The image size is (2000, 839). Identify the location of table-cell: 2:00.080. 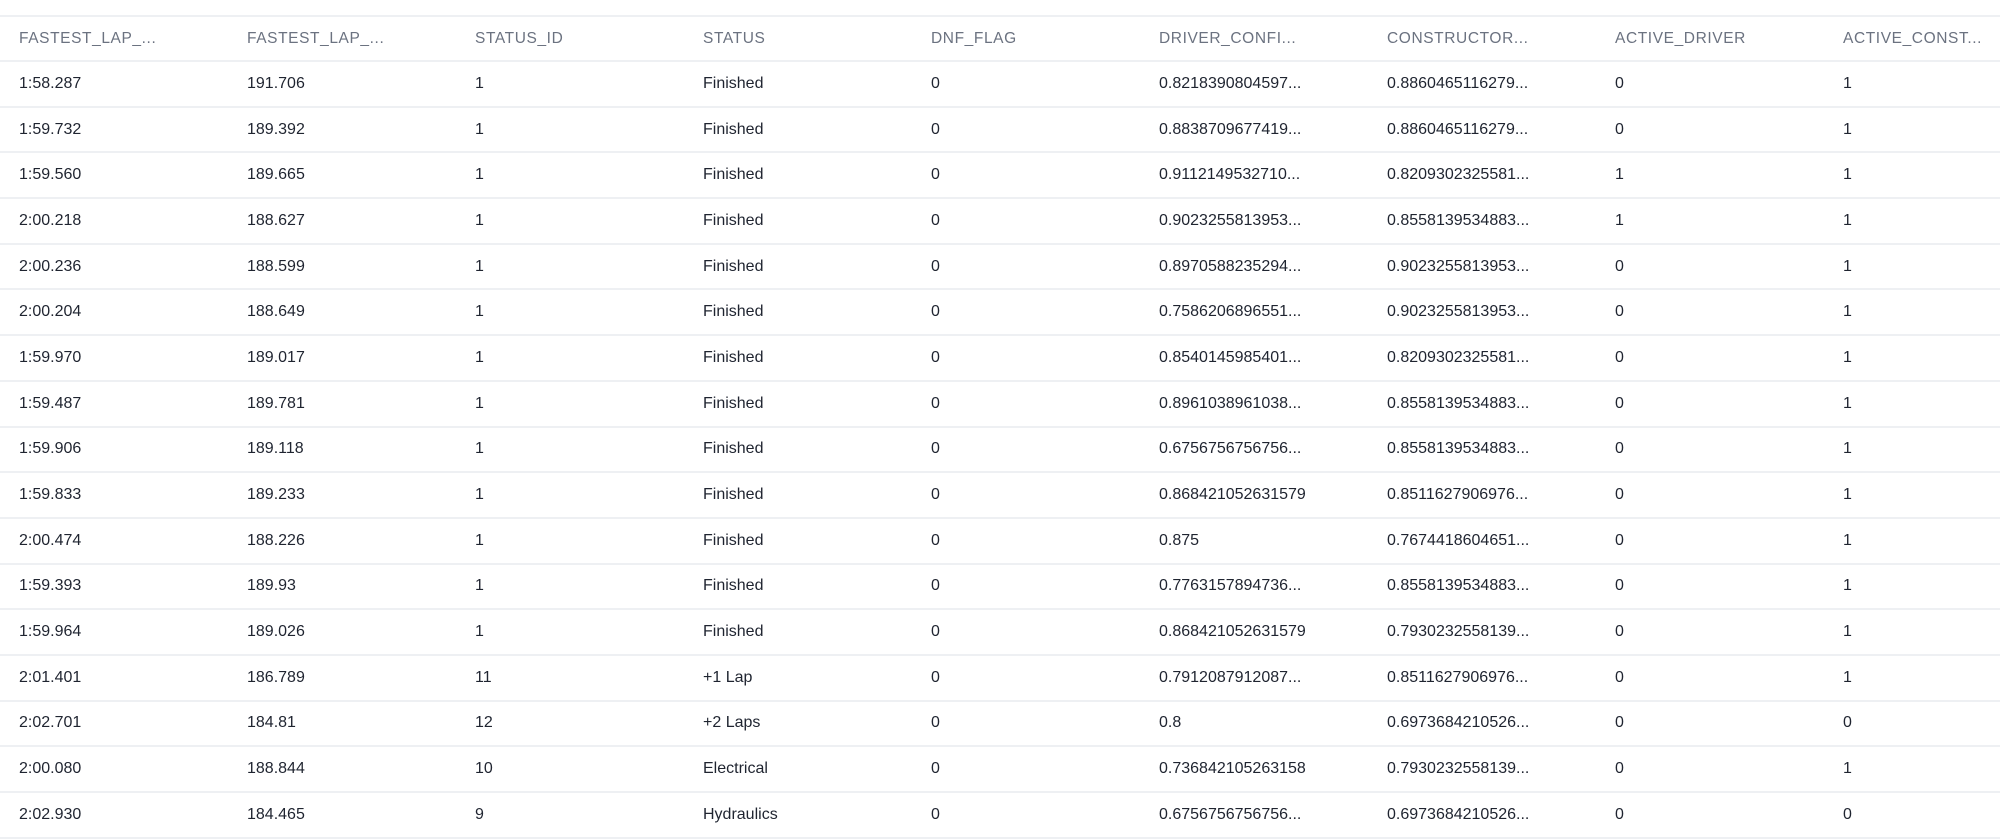
(50, 769).